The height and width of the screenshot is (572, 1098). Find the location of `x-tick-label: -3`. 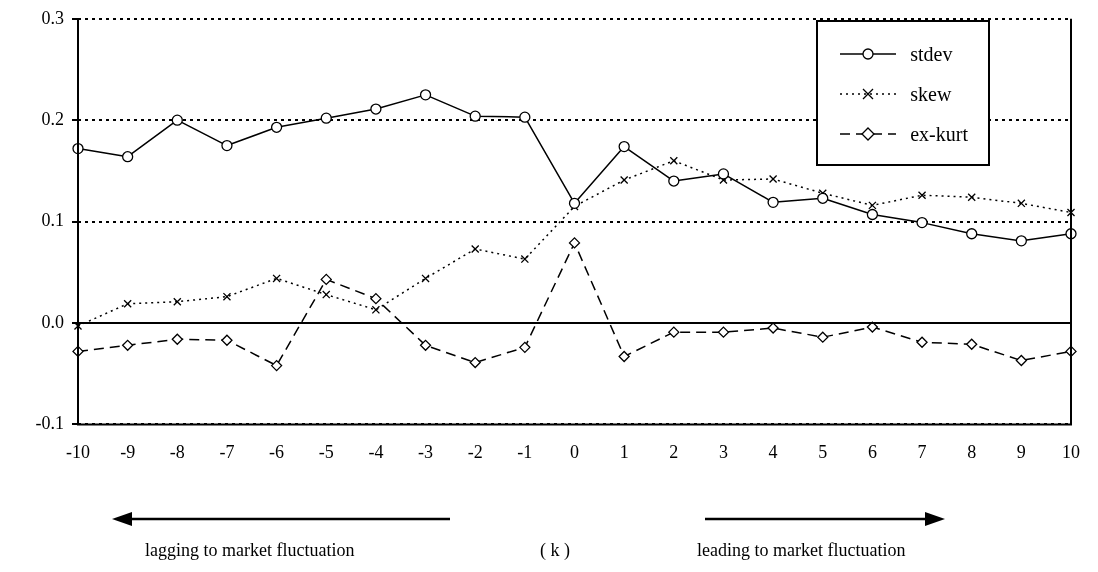

x-tick-label: -3 is located at coordinates (426, 451).